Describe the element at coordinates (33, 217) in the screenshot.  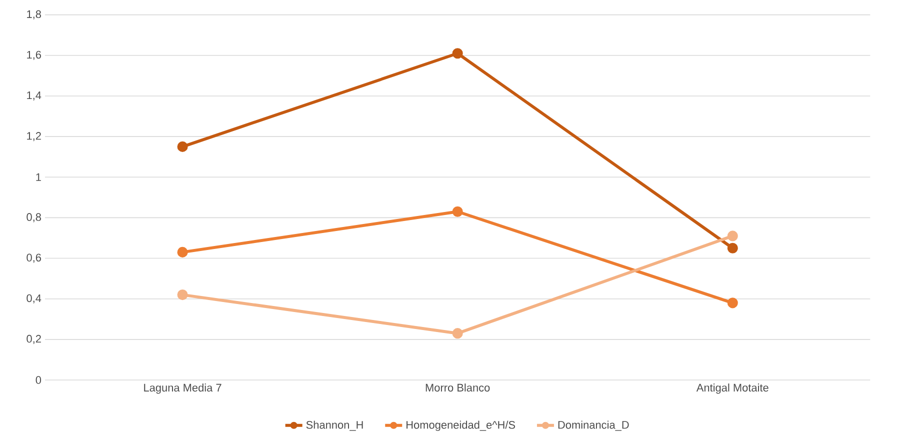
I see `y-tick-label: 0,8` at that location.